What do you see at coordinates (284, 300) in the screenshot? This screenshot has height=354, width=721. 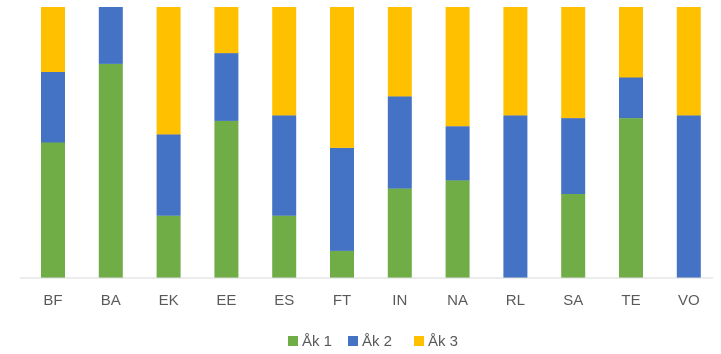 I see `x-tick-label: ES` at bounding box center [284, 300].